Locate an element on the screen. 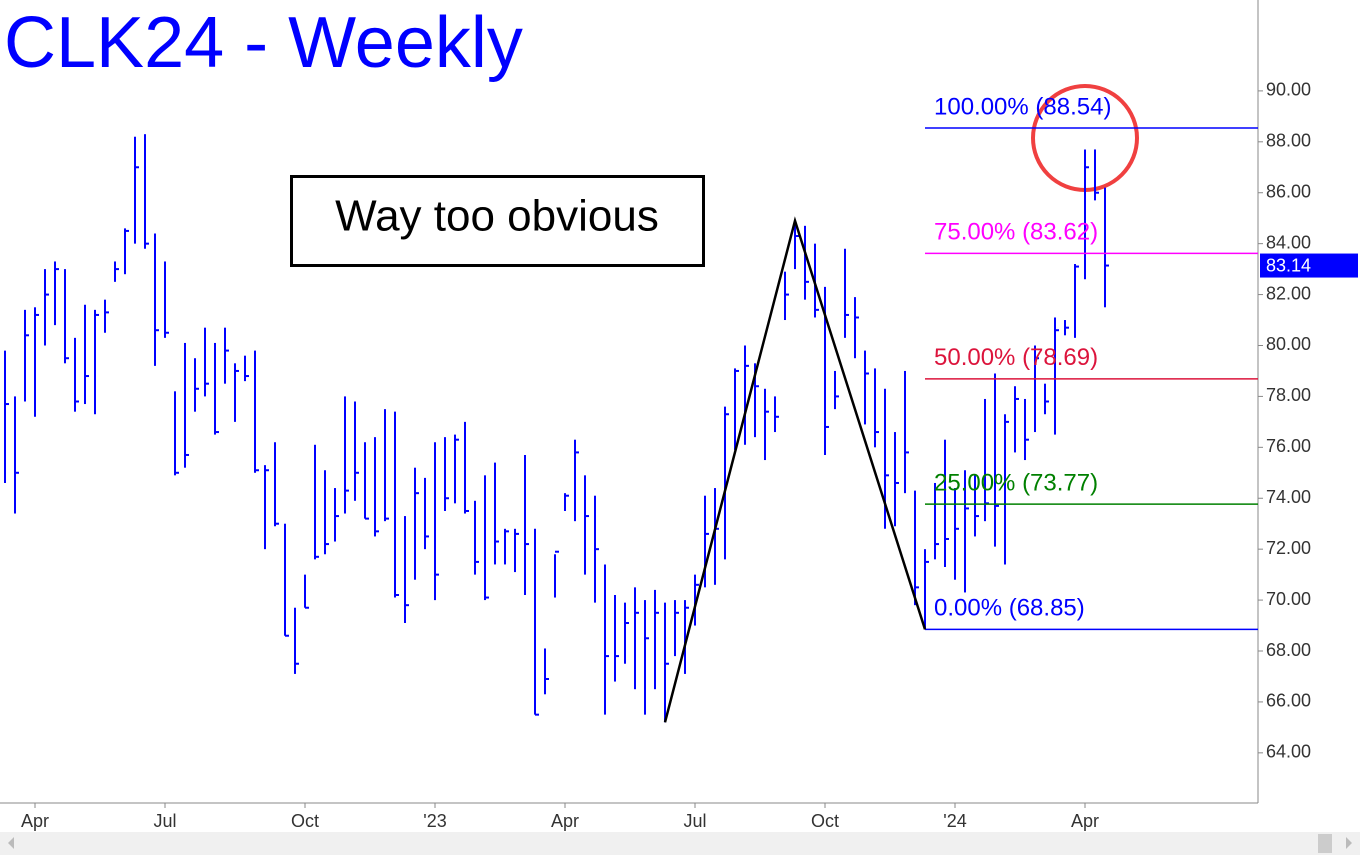 This screenshot has width=1360, height=855. y-tick-label: 76.00 is located at coordinates (1288, 446).